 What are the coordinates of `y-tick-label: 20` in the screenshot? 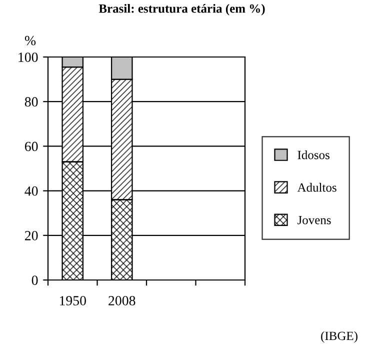 It's located at (31, 235).